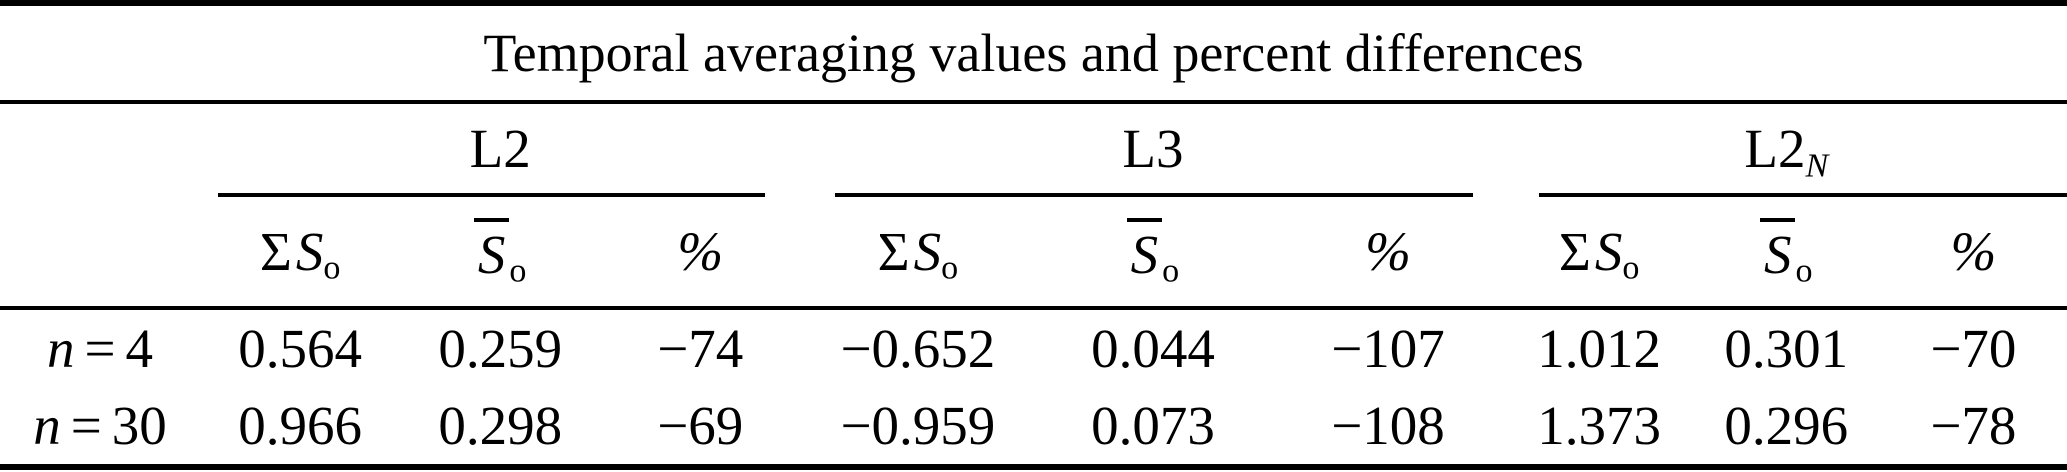  Describe the element at coordinates (300, 253) in the screenshot. I see `subheader-l2-sum-so: ΣSo` at that location.